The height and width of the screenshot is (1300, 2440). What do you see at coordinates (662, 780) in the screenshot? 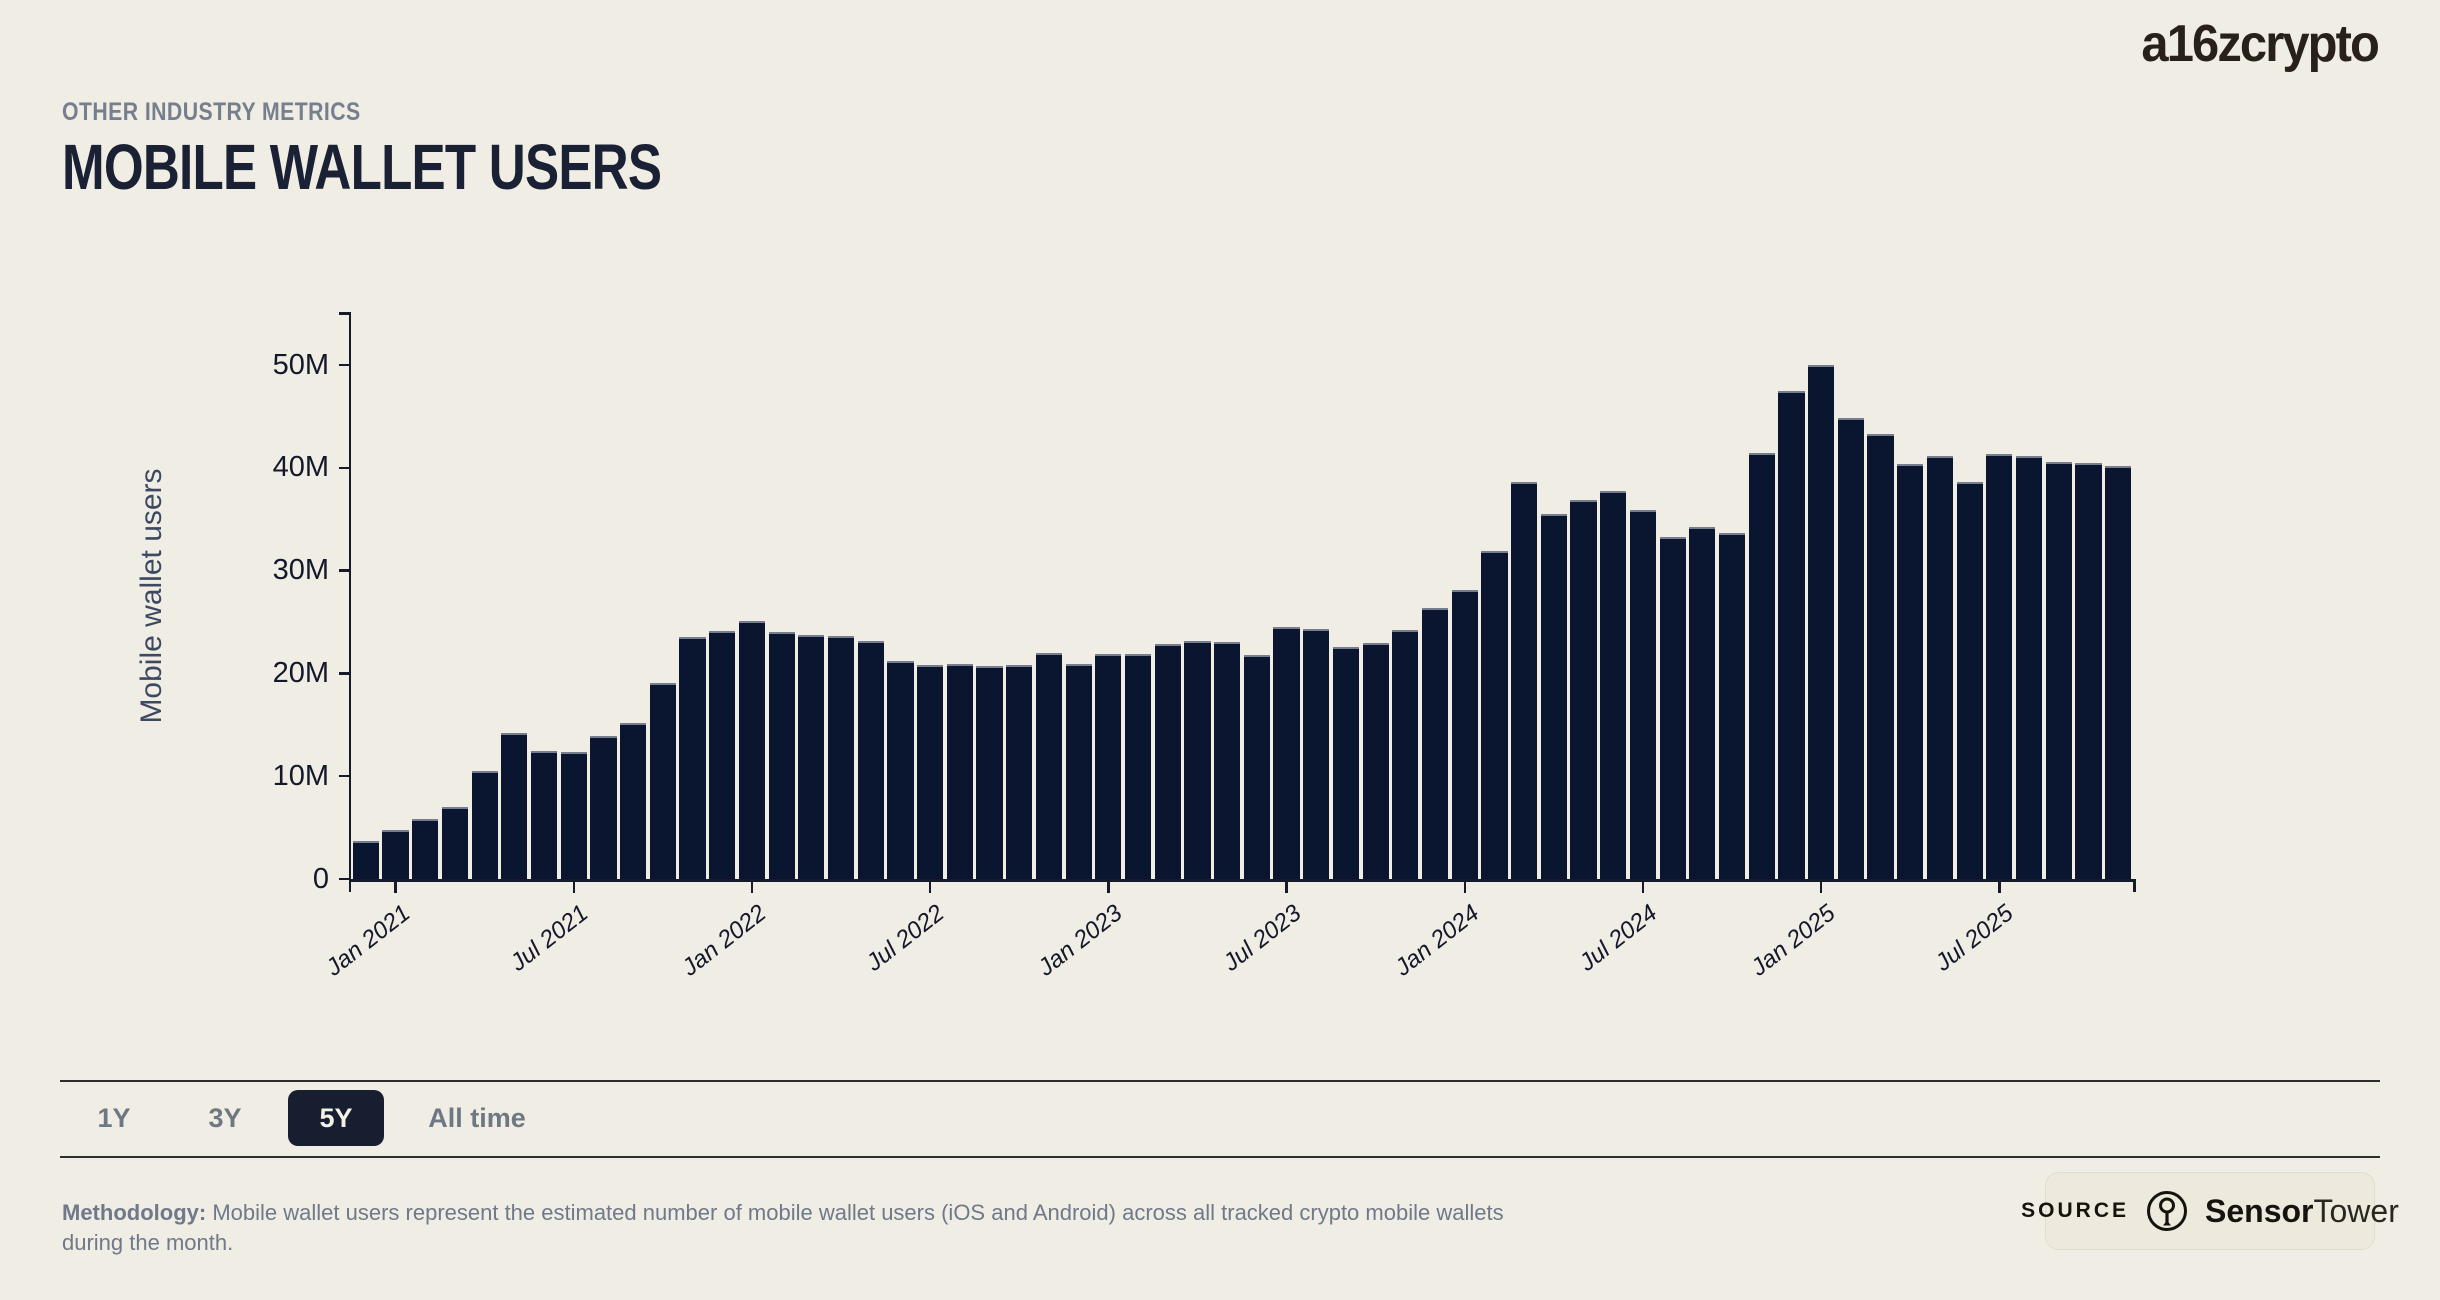
I see `bar-oct-2021` at bounding box center [662, 780].